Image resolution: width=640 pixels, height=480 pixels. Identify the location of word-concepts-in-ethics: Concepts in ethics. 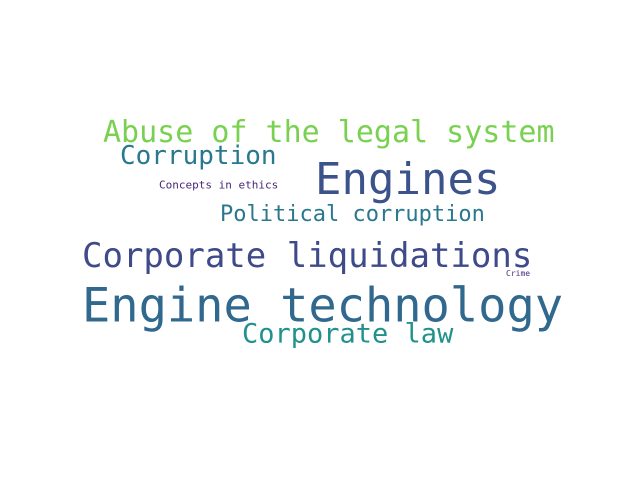
(219, 185).